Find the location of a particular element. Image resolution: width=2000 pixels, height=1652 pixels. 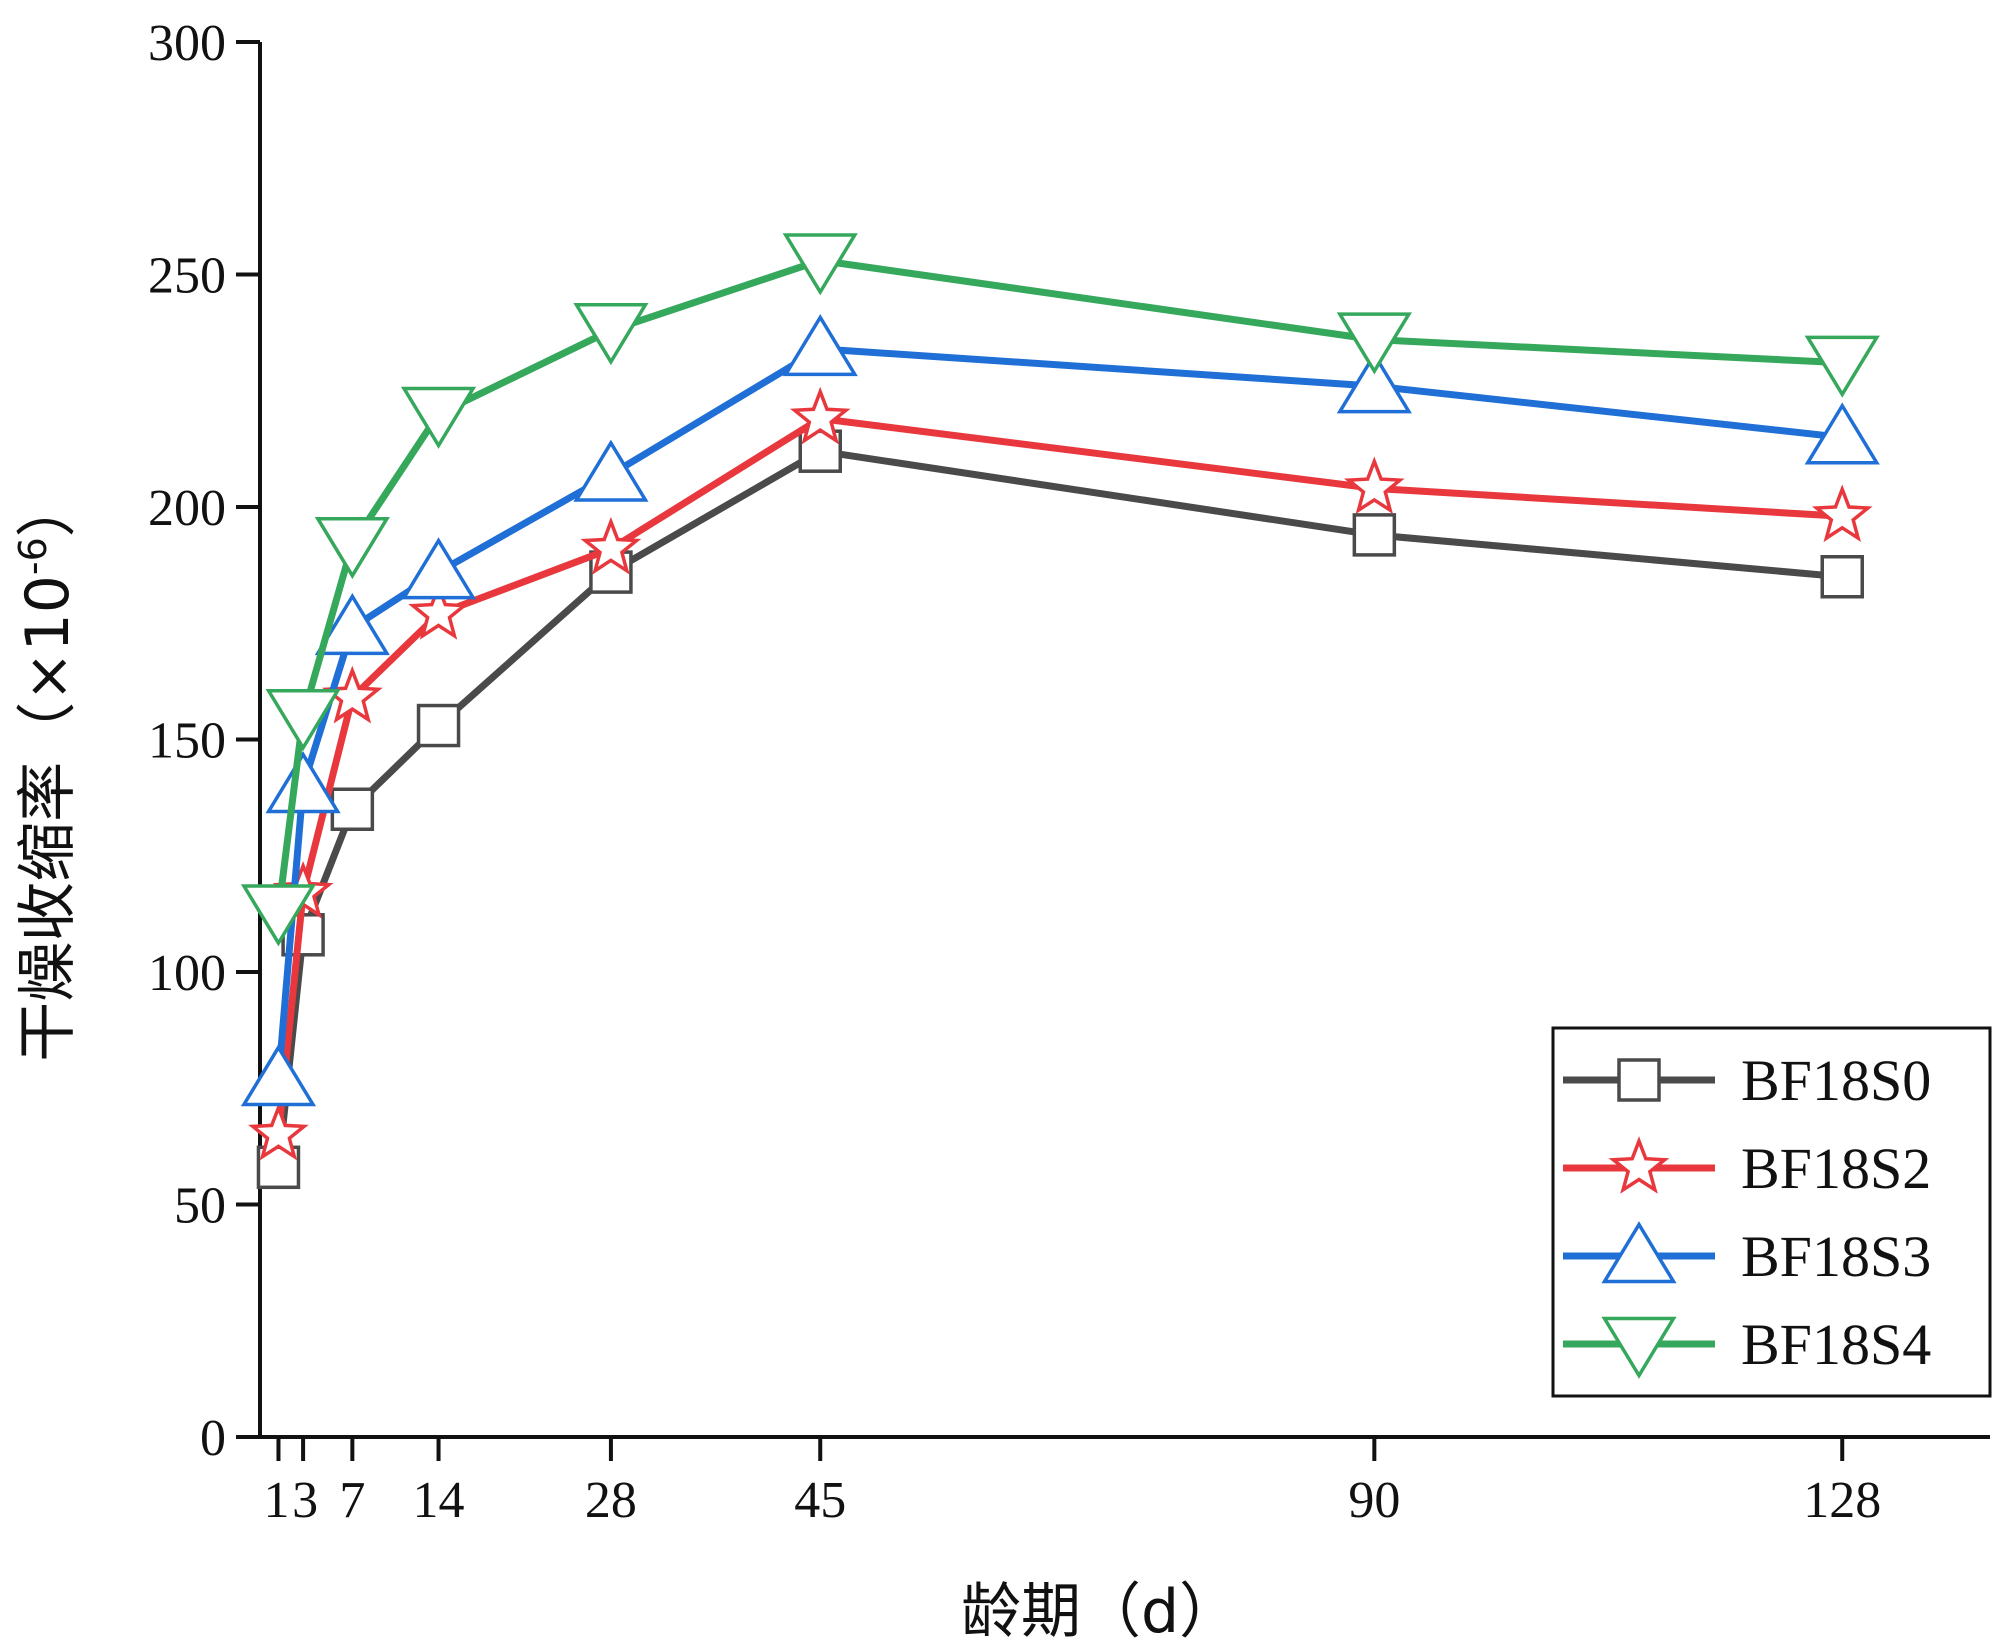

legend-item: BF18S2 is located at coordinates (1747, 1168).